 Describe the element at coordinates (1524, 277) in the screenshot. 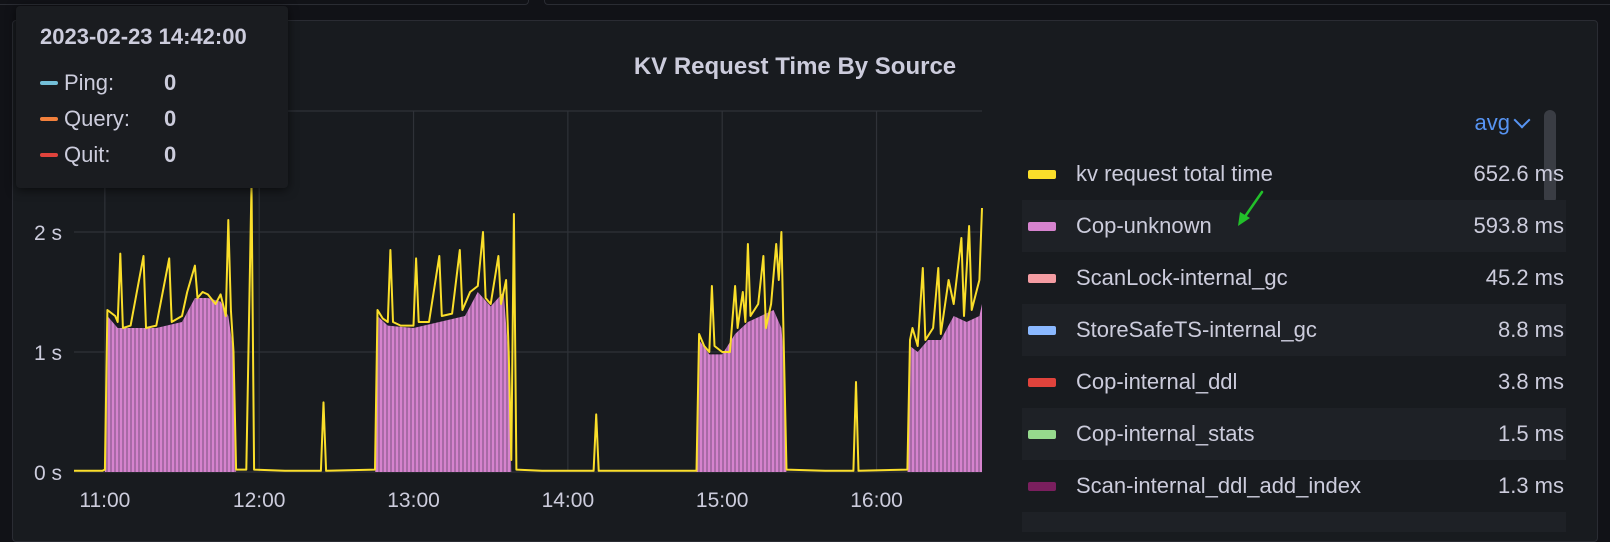

I see `legend-item-value: 45.2 ms` at that location.